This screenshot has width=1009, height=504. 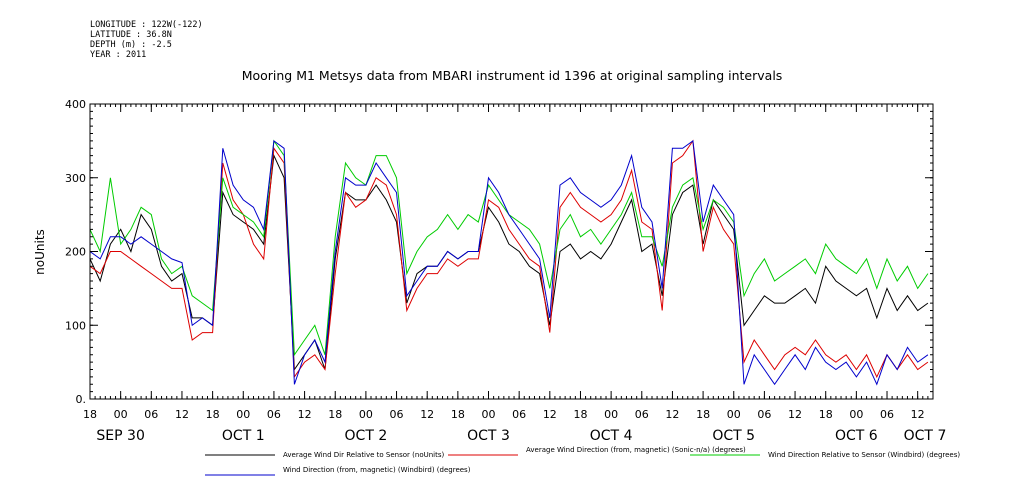 I want to click on y-tick-label: 400, so click(x=75, y=104).